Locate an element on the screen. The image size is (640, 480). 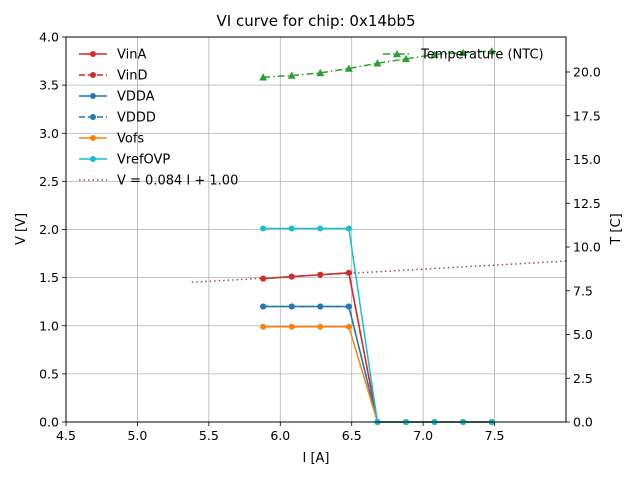
legend-marker-vina is located at coordinates (93, 54).